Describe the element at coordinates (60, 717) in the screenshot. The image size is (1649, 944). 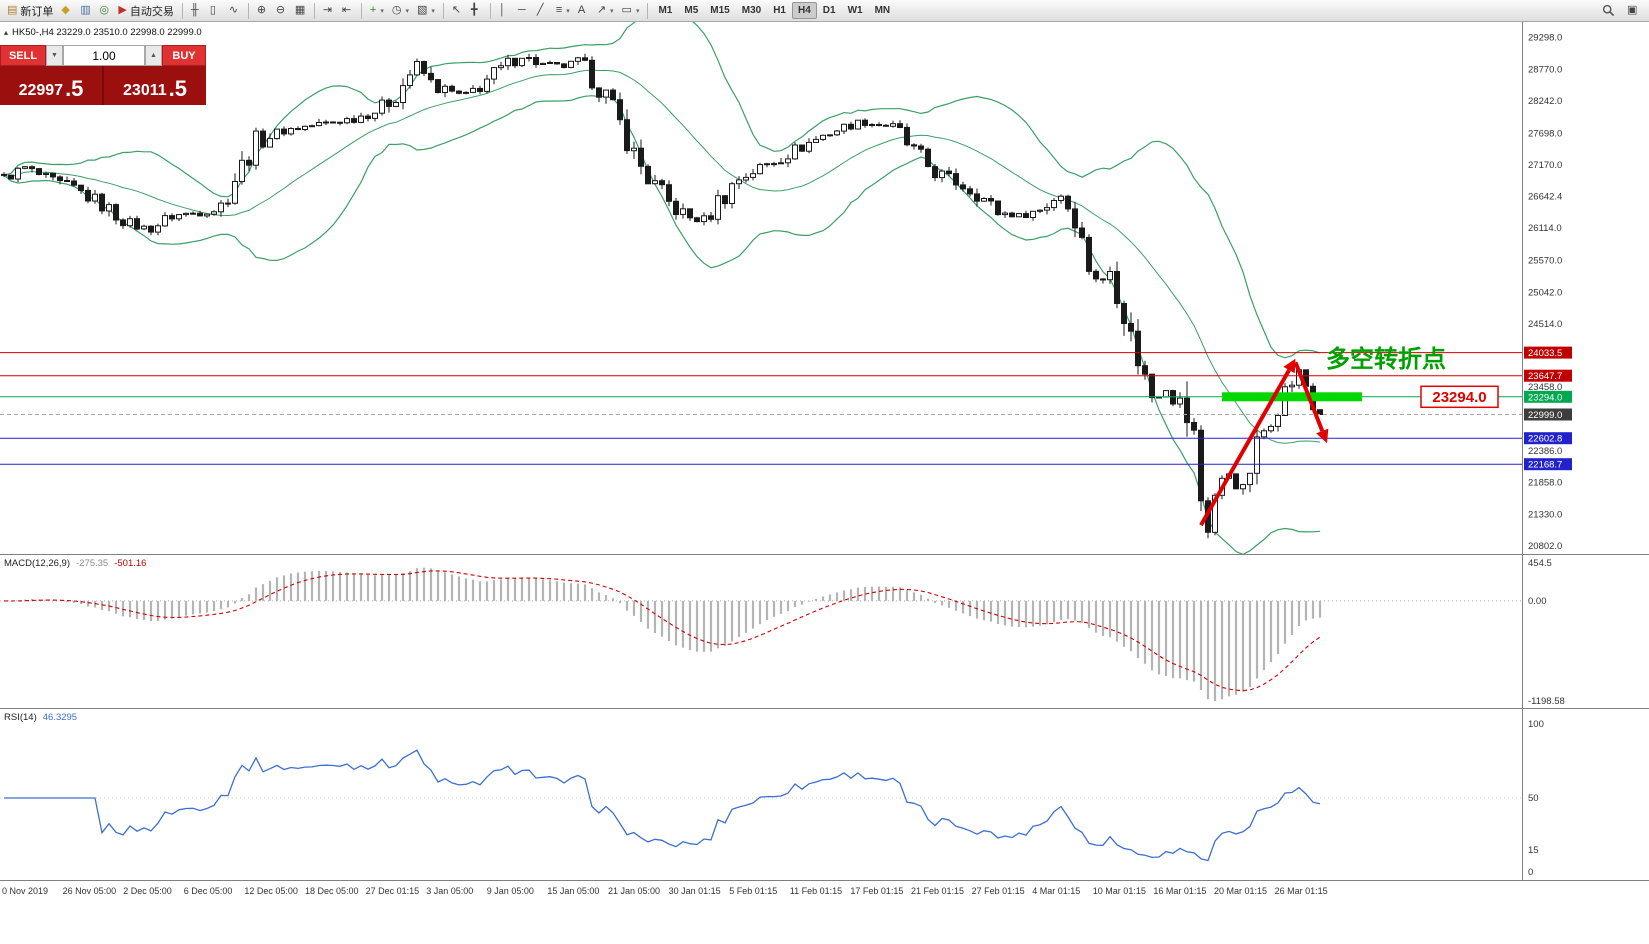
I see `rsi-value: 46.3295` at that location.